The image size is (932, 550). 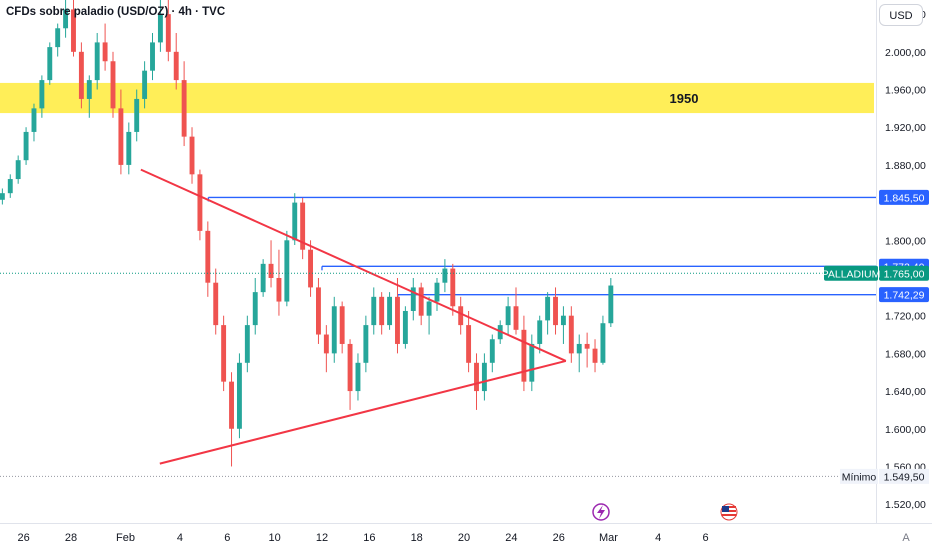 What do you see at coordinates (464, 538) in the screenshot?
I see `time-tick-label: 20` at bounding box center [464, 538].